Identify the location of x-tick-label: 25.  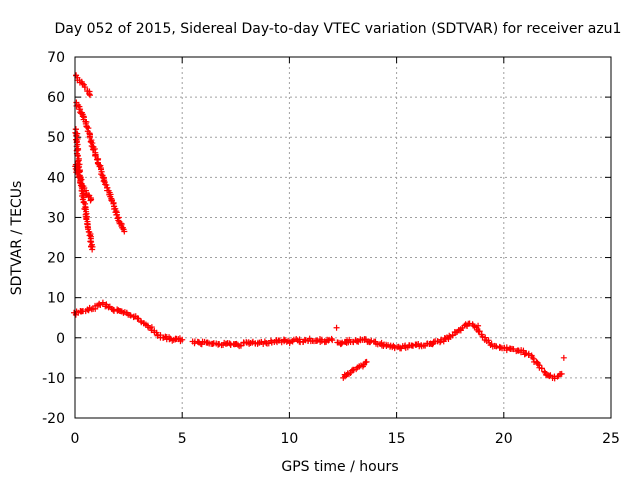
(611, 439).